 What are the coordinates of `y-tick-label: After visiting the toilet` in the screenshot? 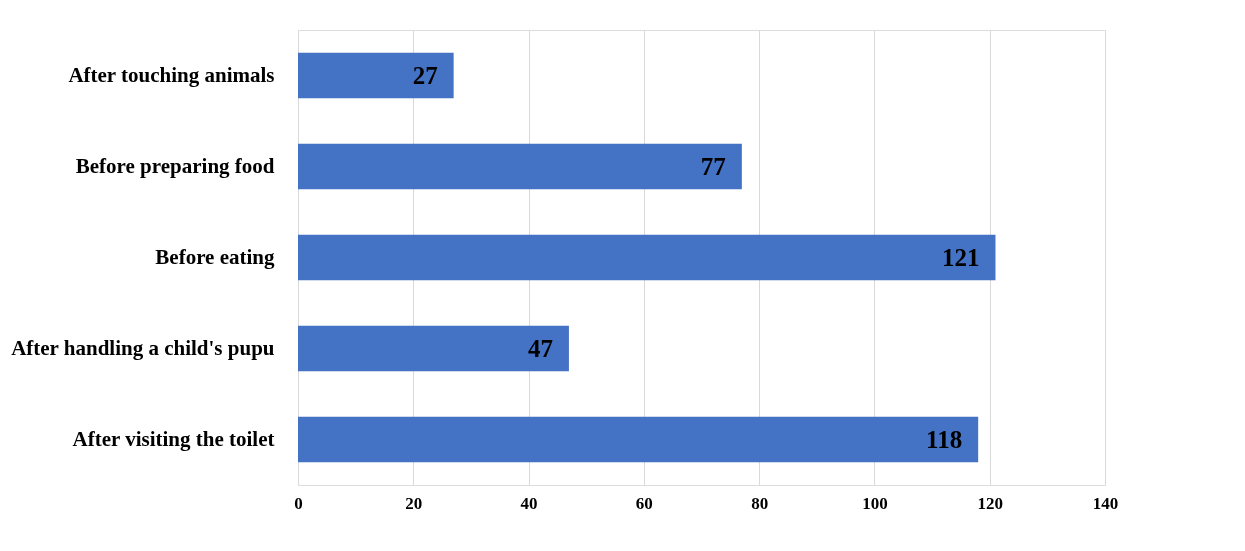 It's located at (173, 438).